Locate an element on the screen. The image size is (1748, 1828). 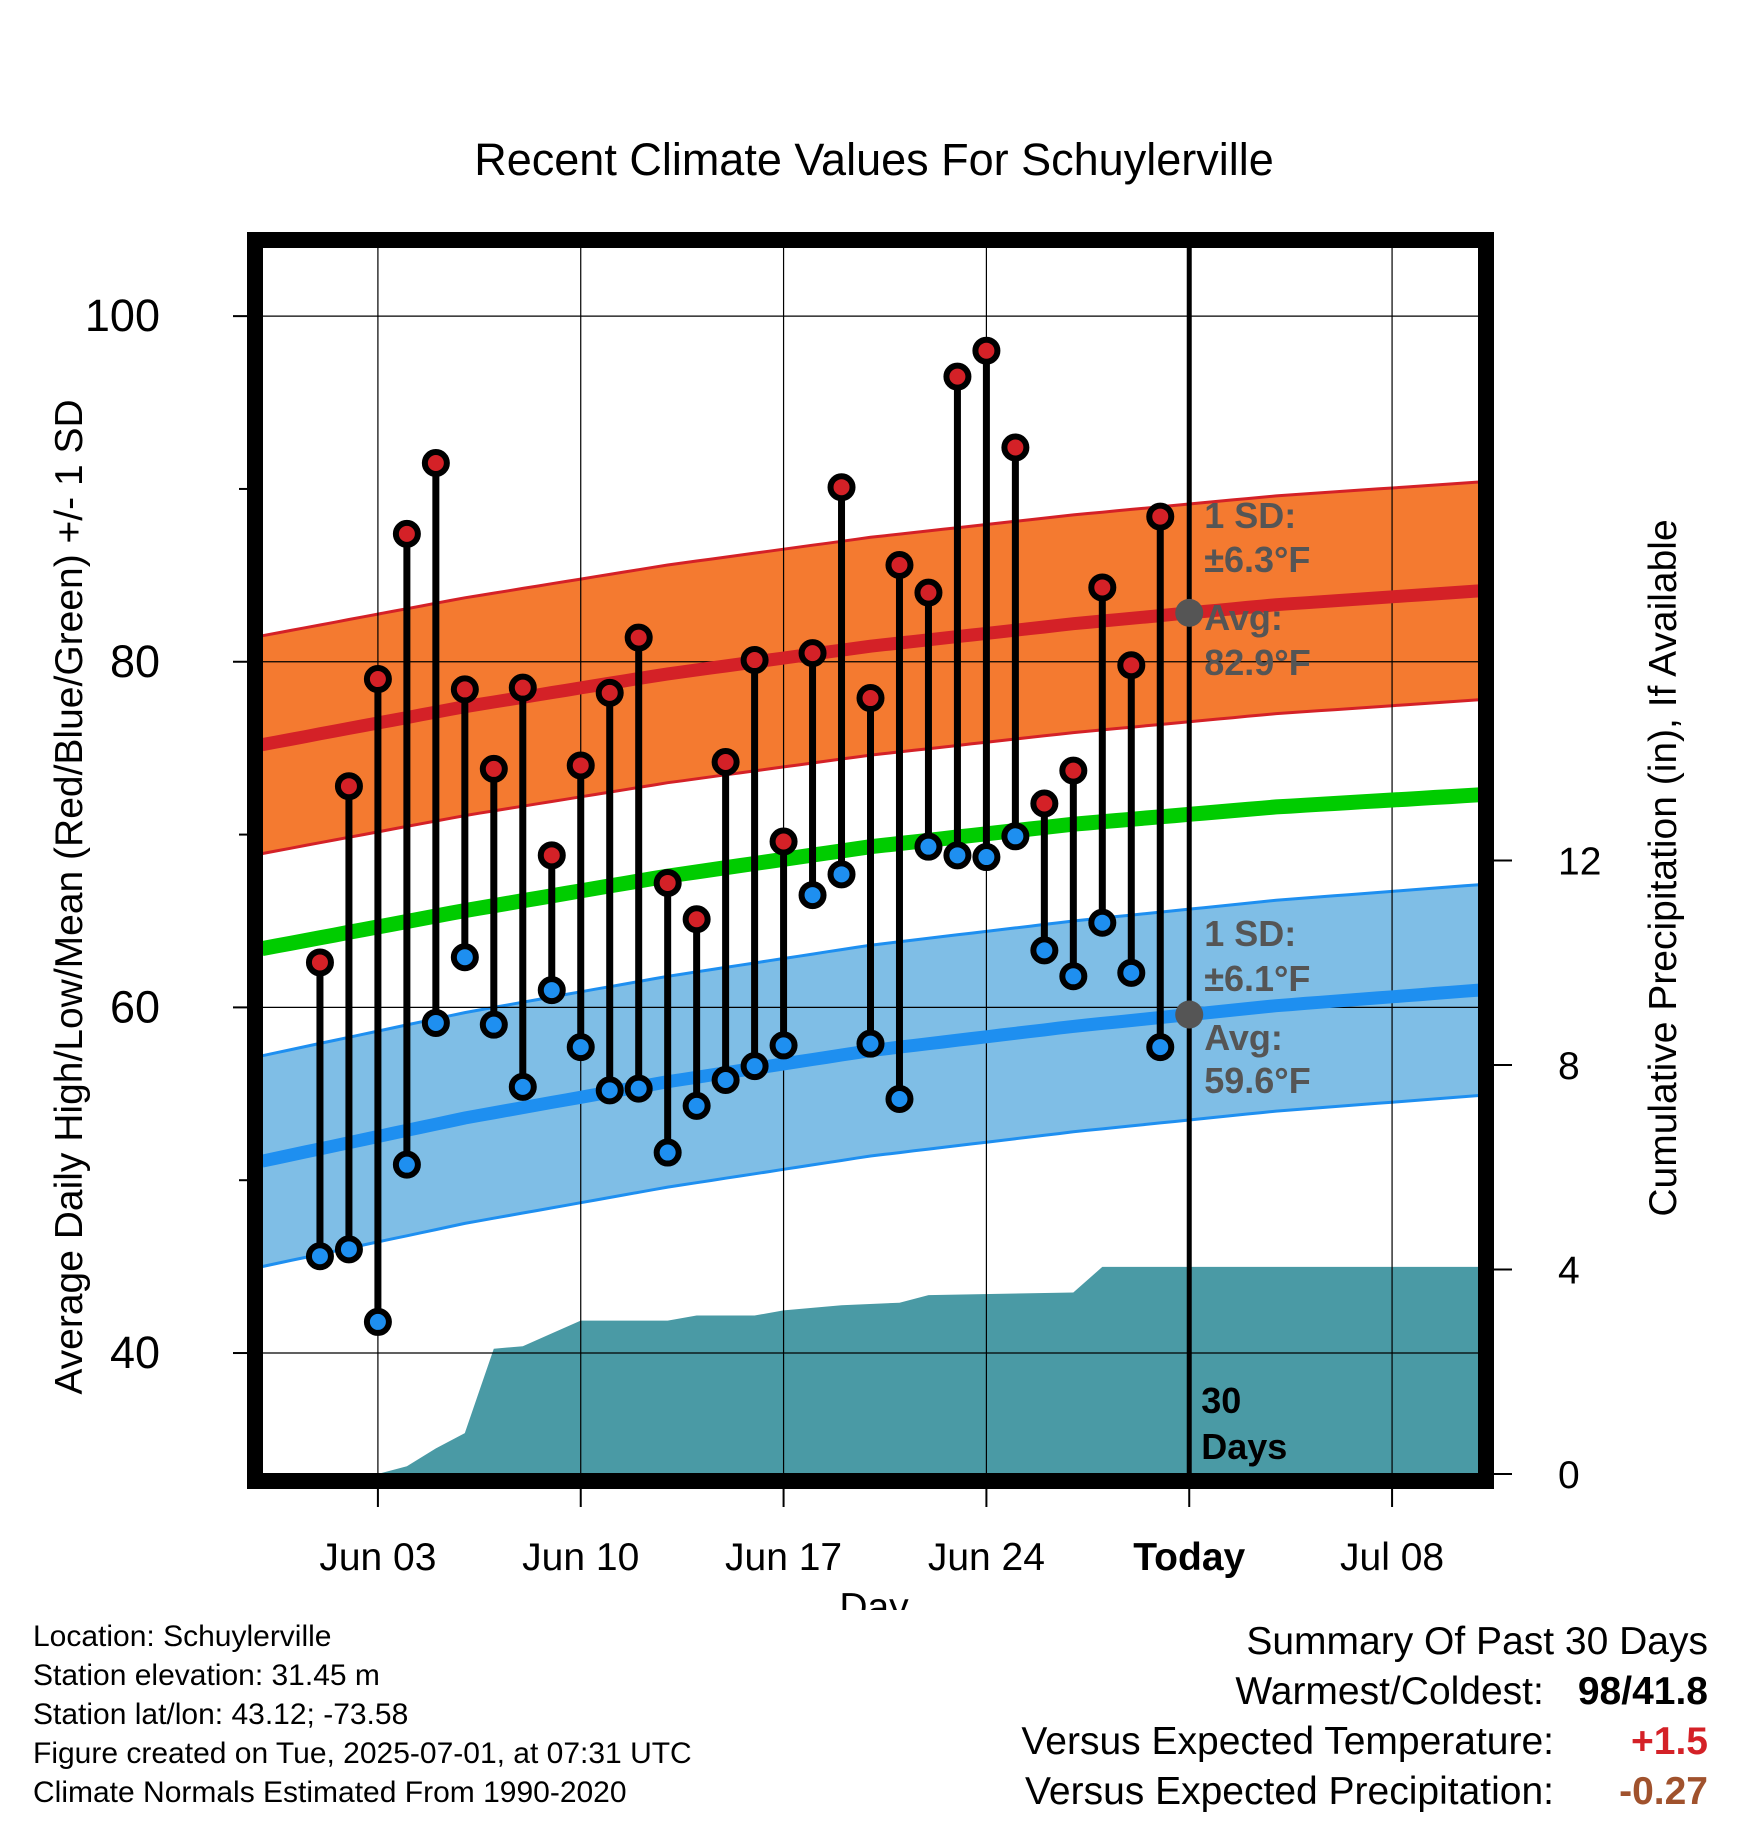
precip-label: Versus Expected Precipitation: is located at coordinates (1289, 1791).